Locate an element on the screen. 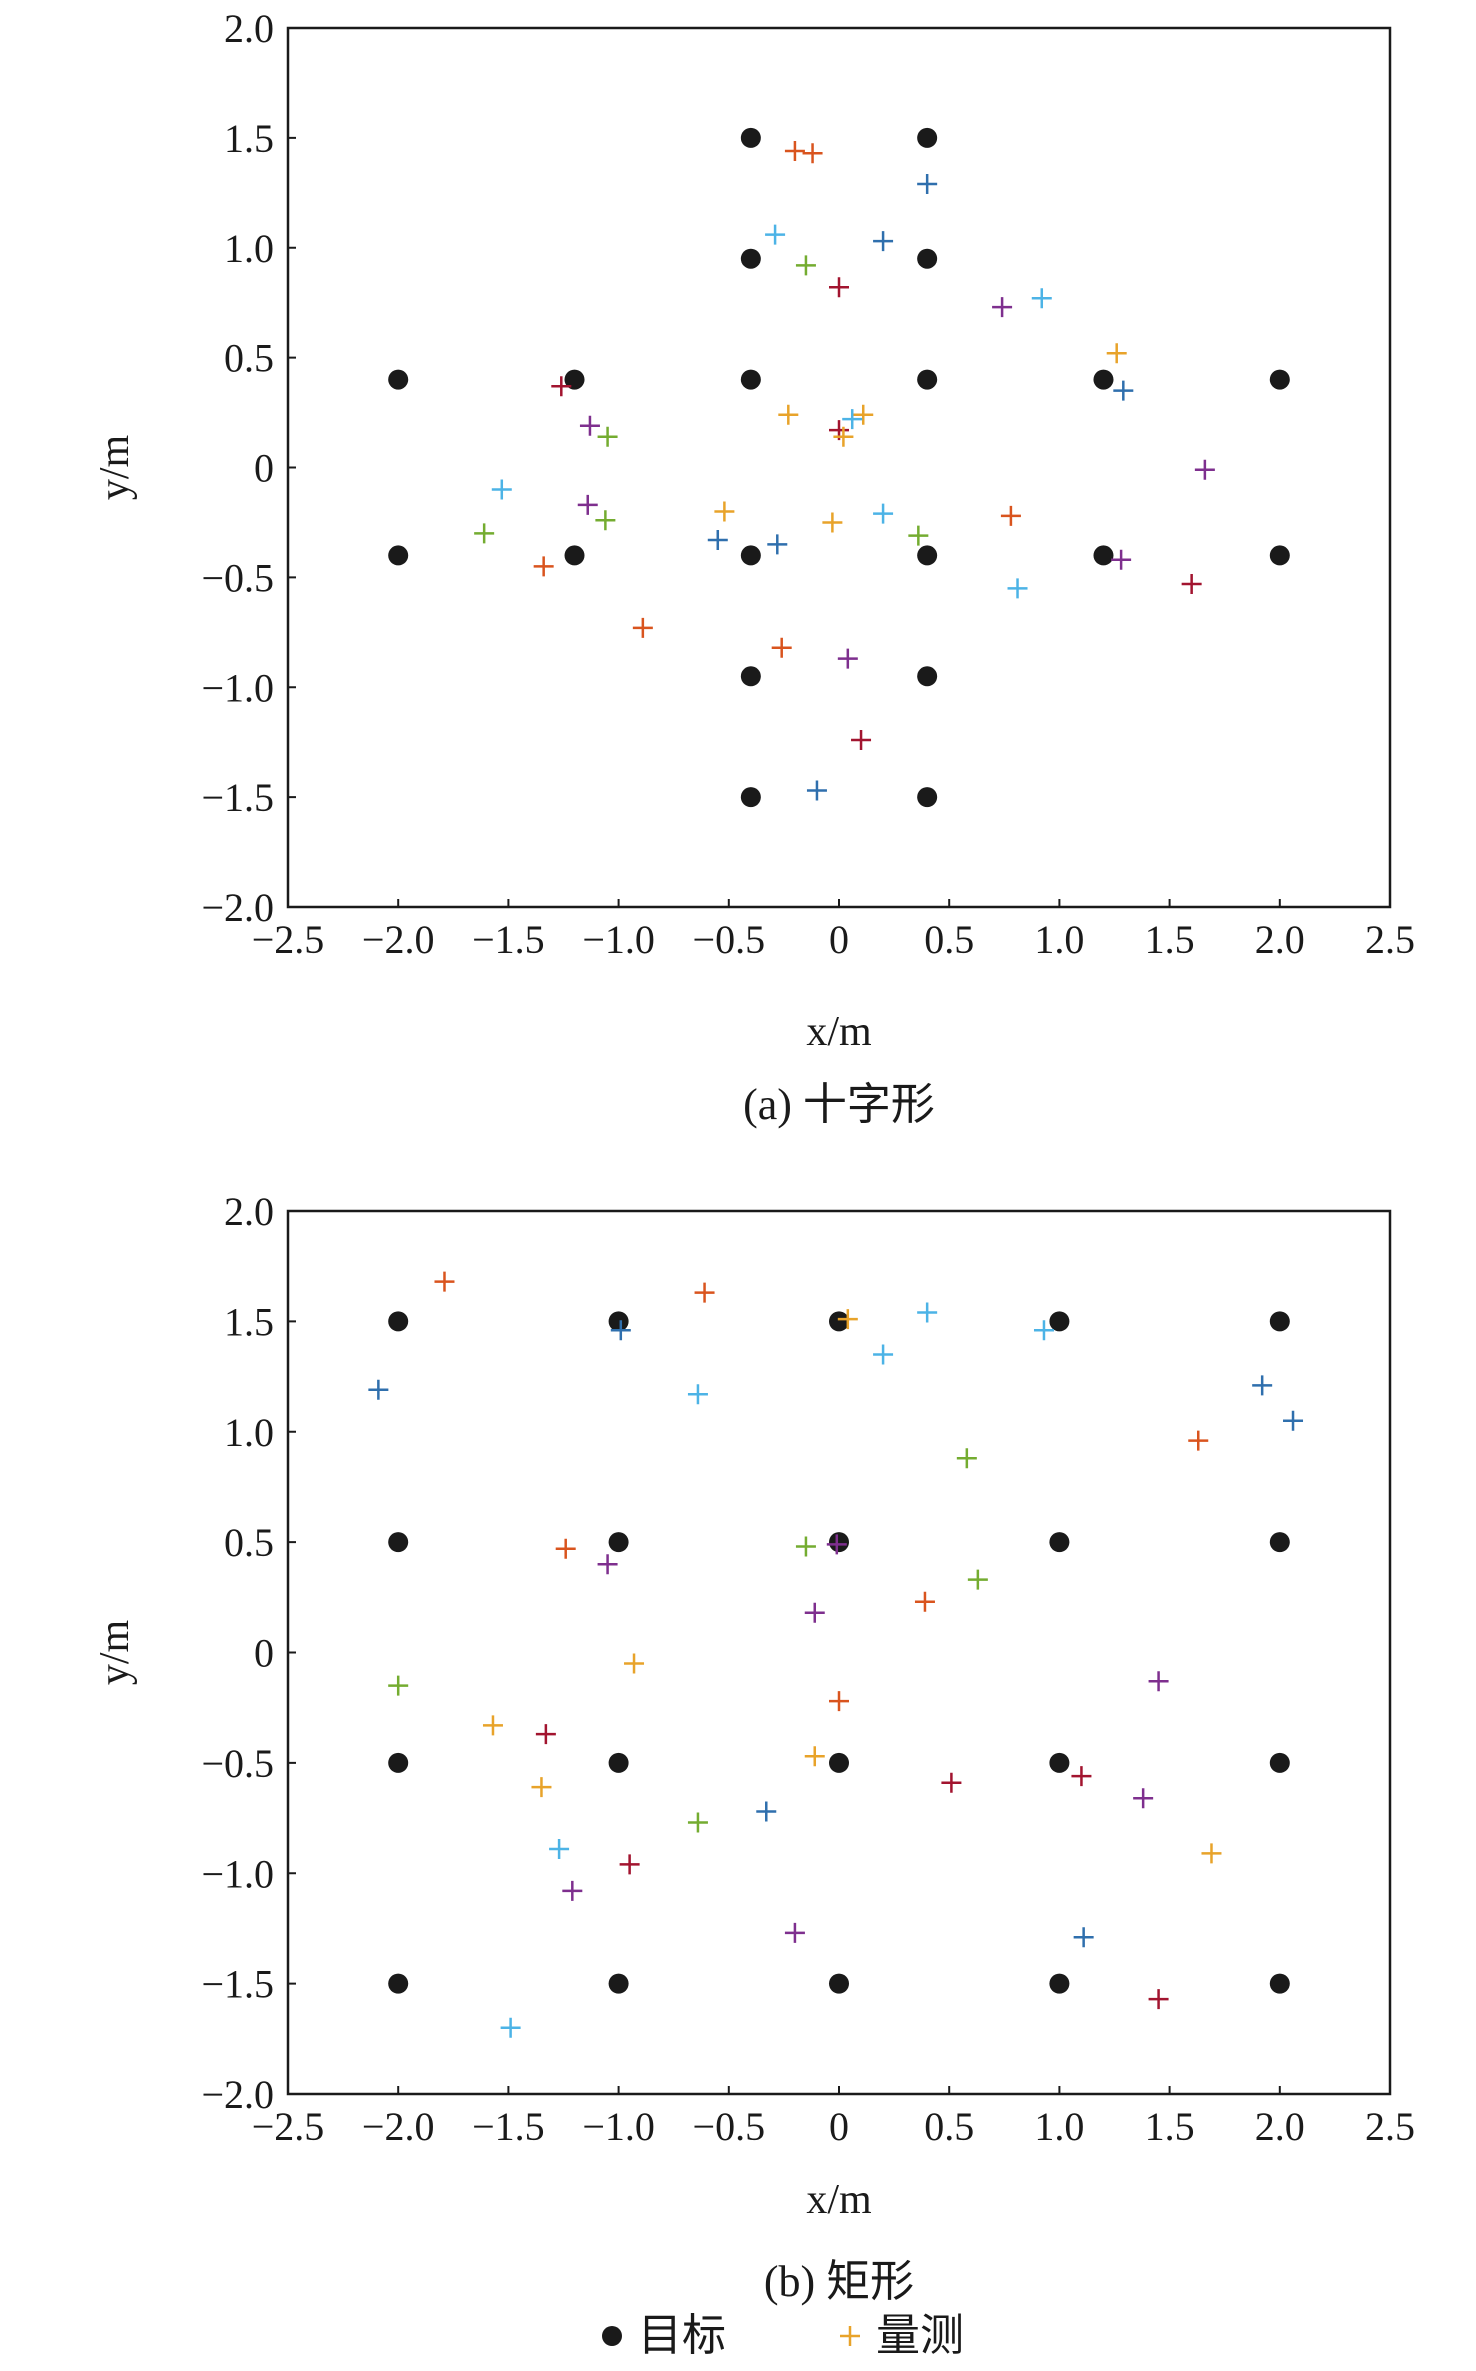  legend-marker is located at coordinates (850, 2336).